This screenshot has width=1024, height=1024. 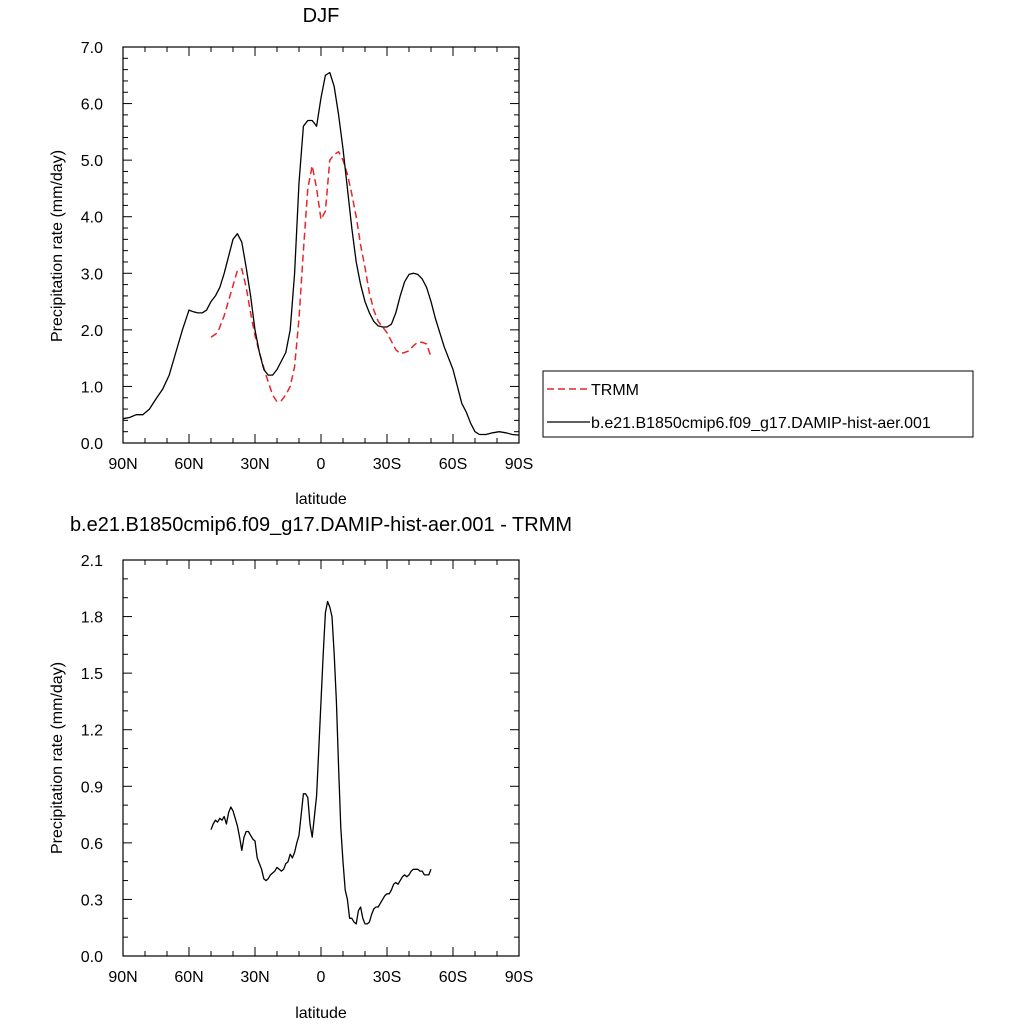 What do you see at coordinates (92, 900) in the screenshot?
I see `y-tick-label: 0.3` at bounding box center [92, 900].